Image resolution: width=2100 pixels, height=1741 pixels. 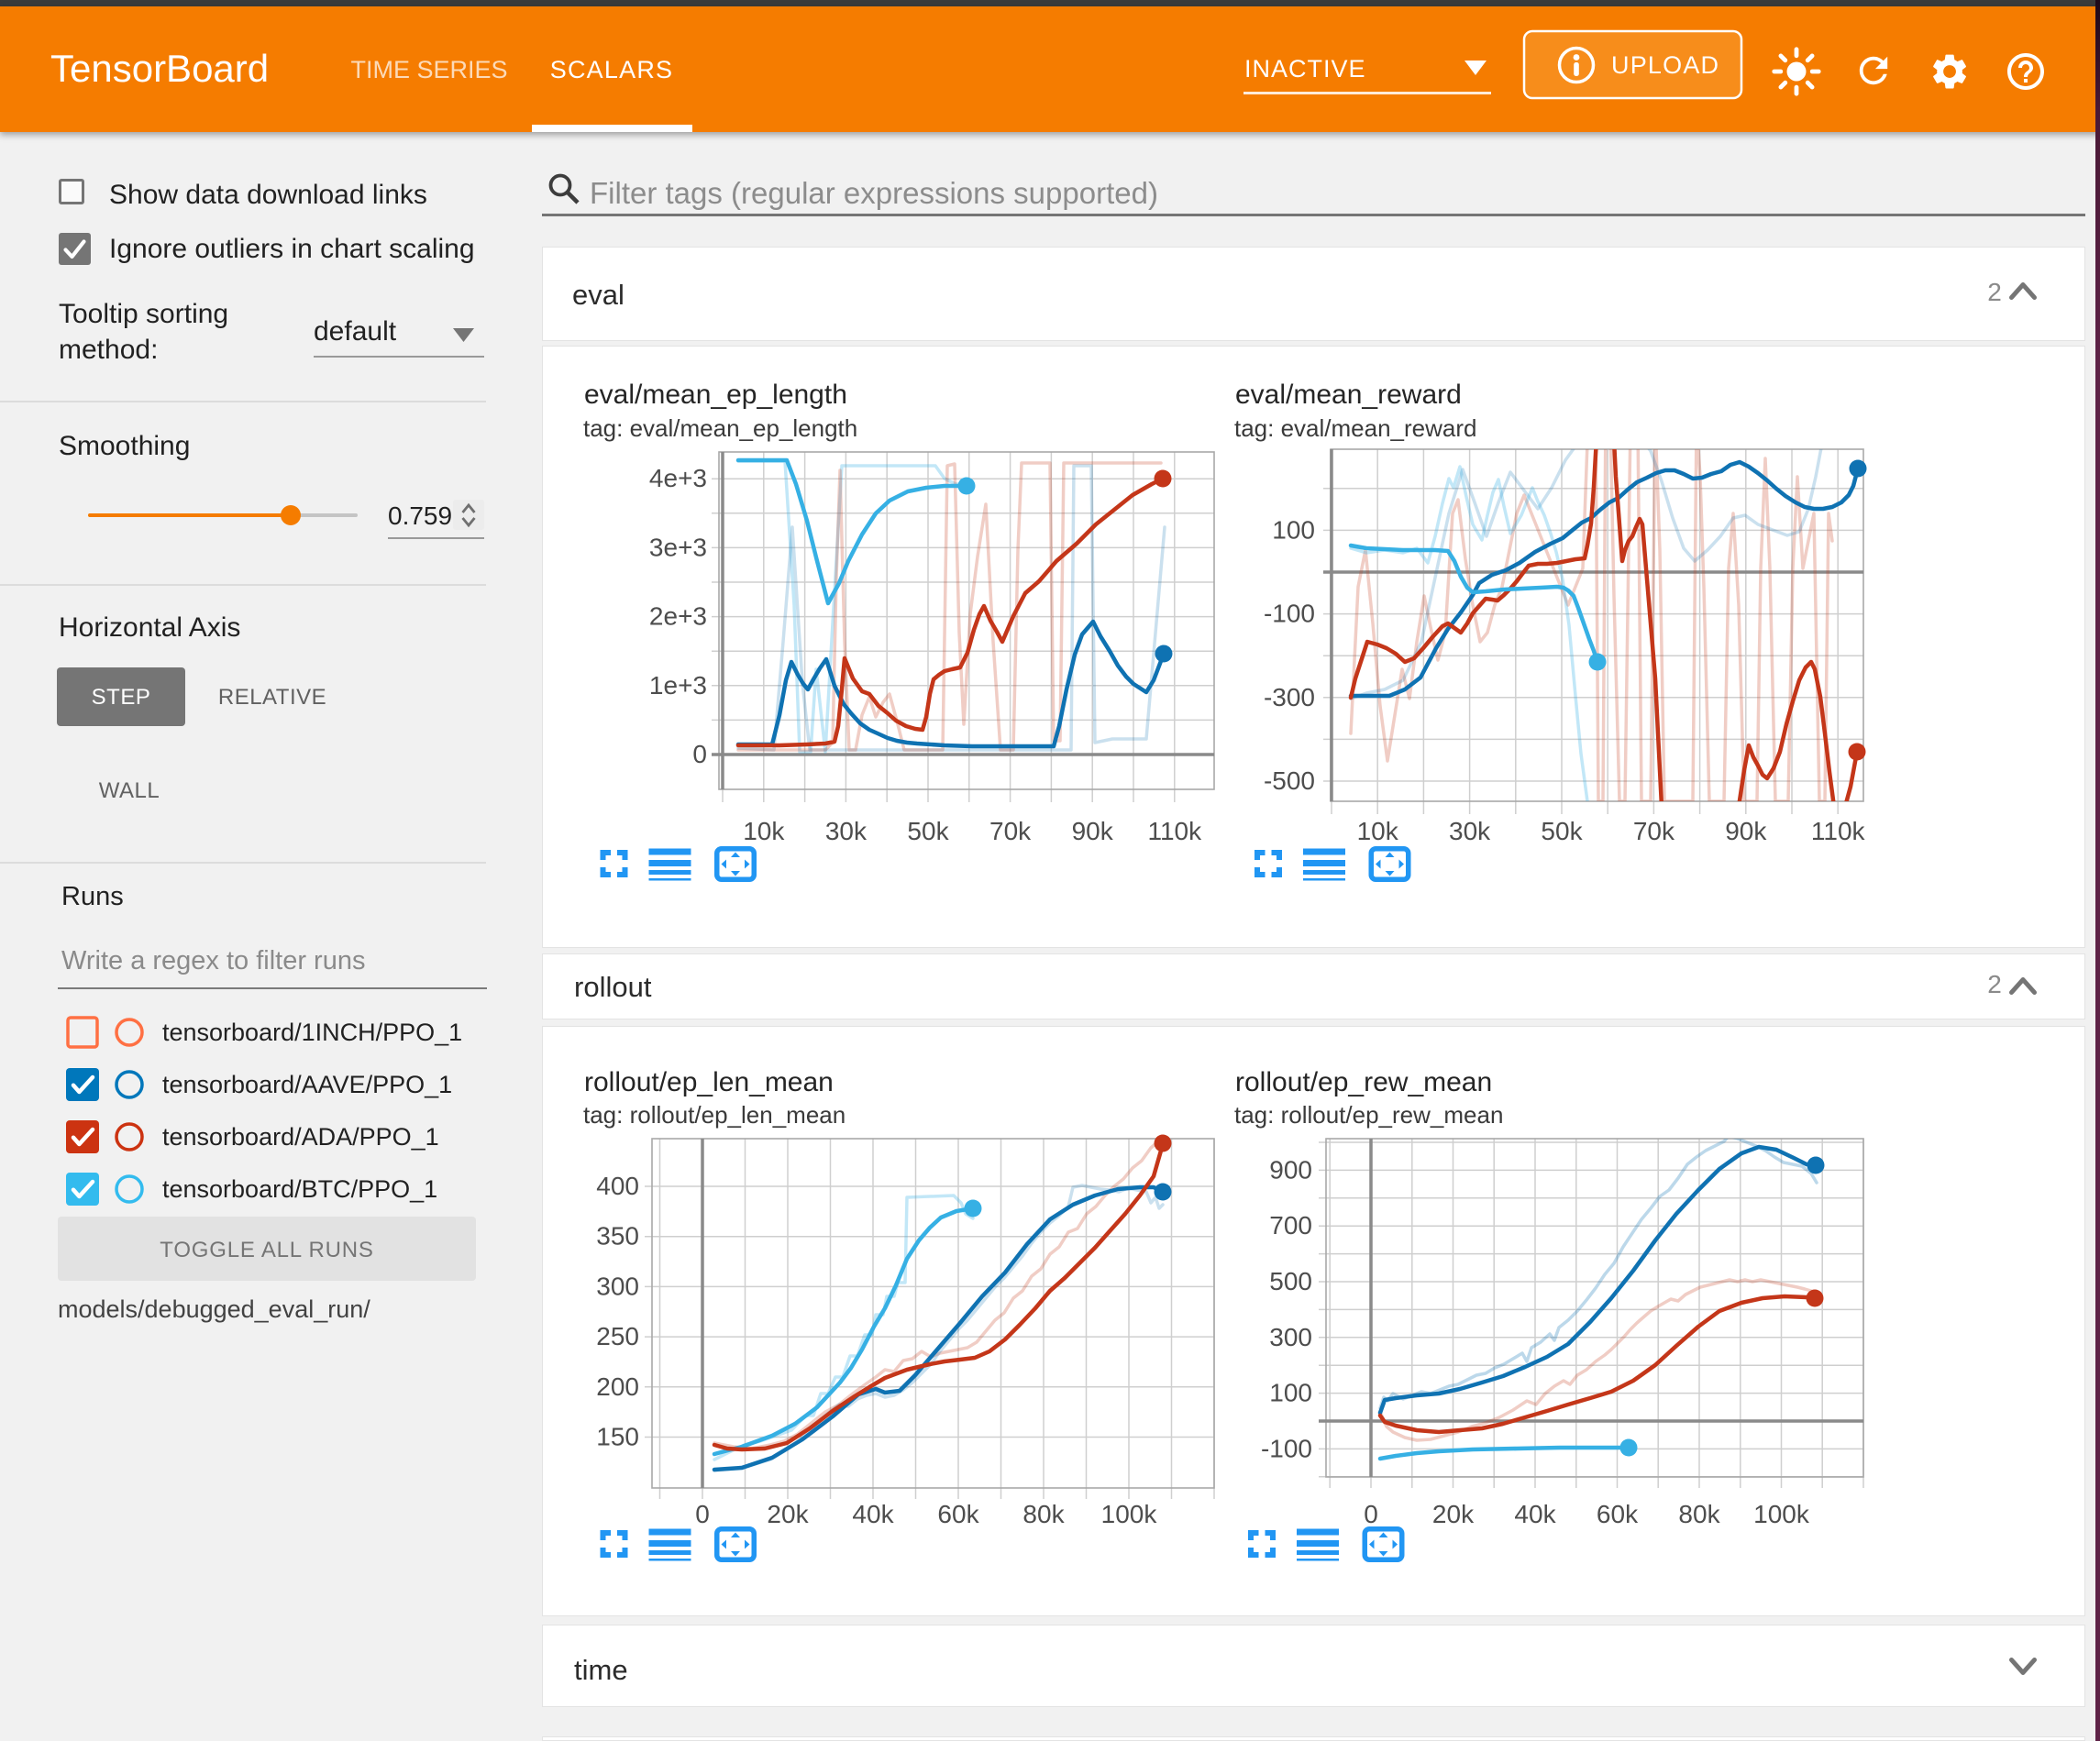 What do you see at coordinates (617, 1437) in the screenshot?
I see `svg-text: 150` at bounding box center [617, 1437].